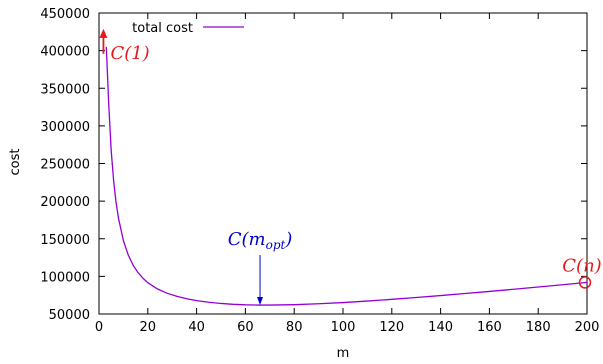 This screenshot has height=364, width=603. What do you see at coordinates (538, 327) in the screenshot?
I see `x-tick-label: 180` at bounding box center [538, 327].